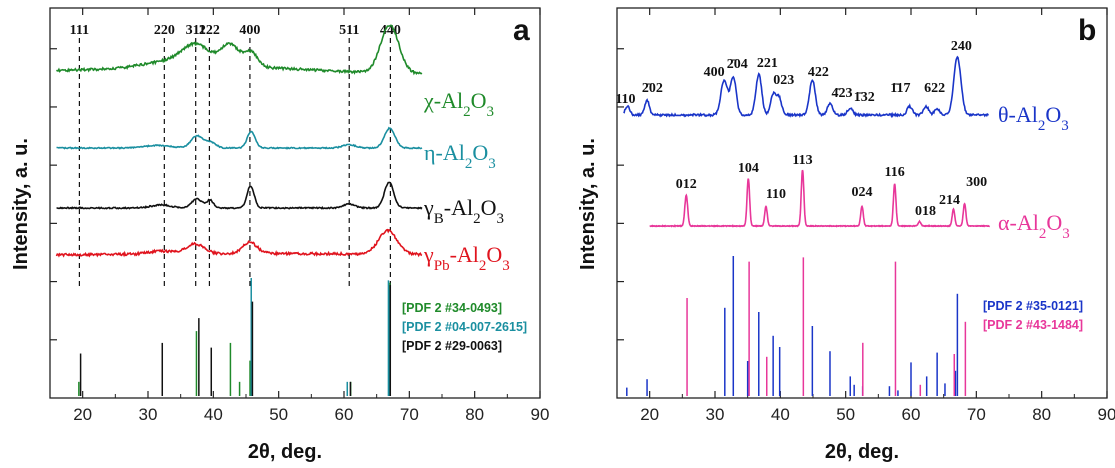 The width and height of the screenshot is (1115, 468). Describe the element at coordinates (1033, 306) in the screenshot. I see `reference-label-1: [PDF 2 #35-0121]` at that location.